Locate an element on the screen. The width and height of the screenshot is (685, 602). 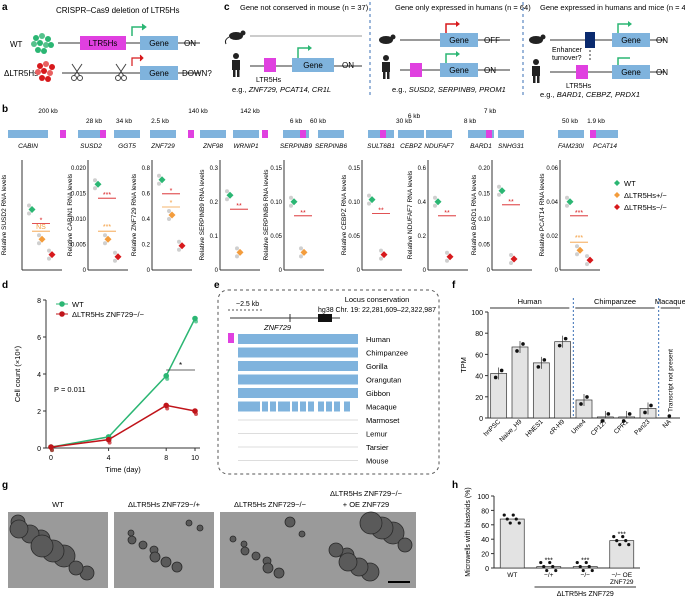
panel-b-label: b is located at coordinates (5, 109).